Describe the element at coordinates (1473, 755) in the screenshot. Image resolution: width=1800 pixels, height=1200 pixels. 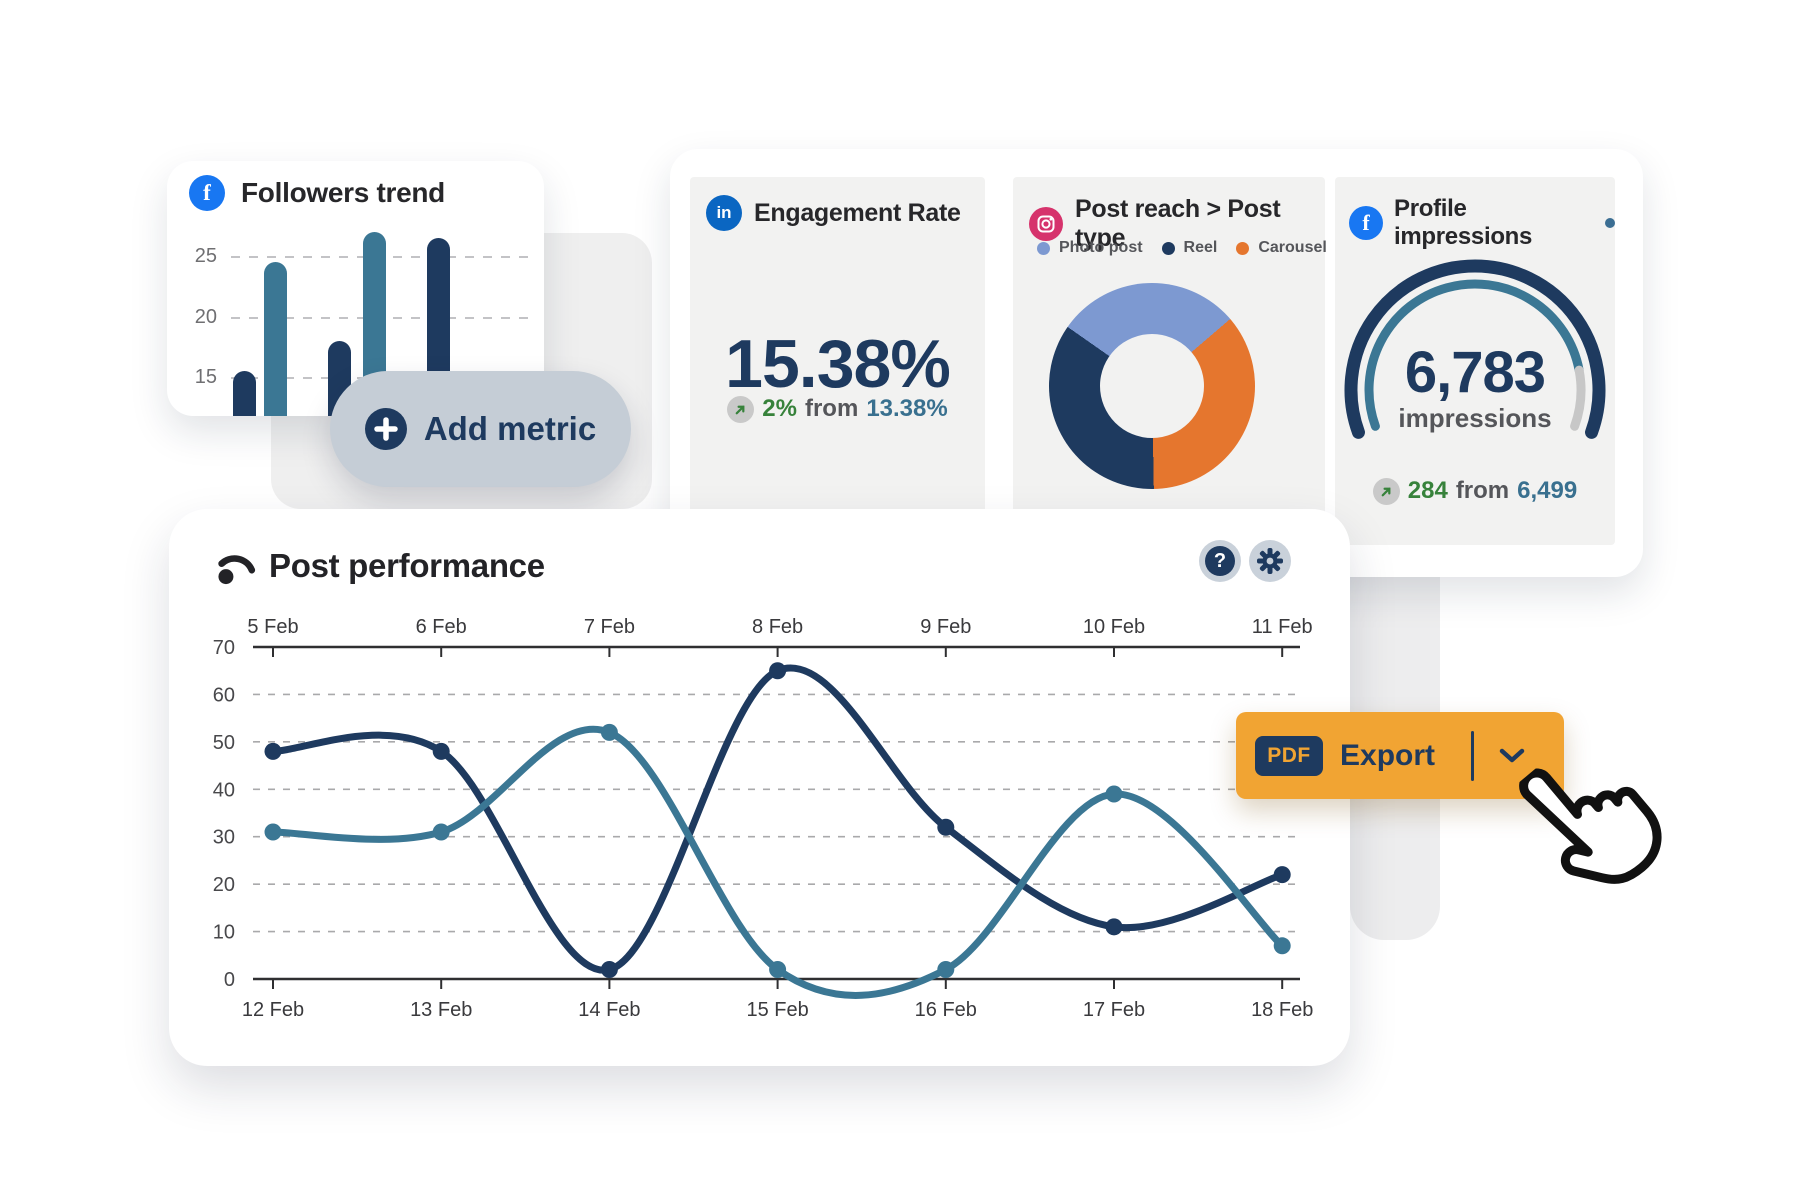
I see `export-separator` at that location.